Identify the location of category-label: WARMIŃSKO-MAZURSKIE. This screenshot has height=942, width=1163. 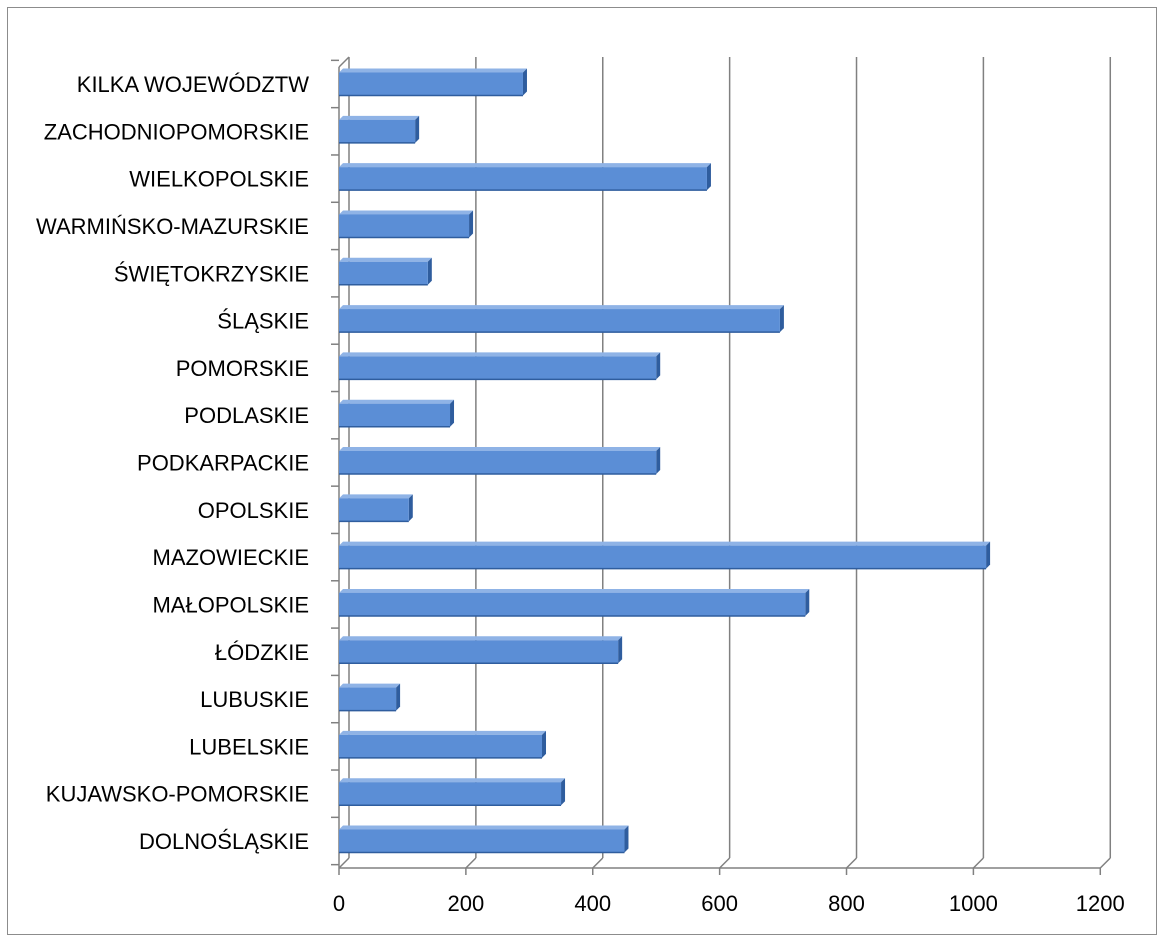
(172, 226).